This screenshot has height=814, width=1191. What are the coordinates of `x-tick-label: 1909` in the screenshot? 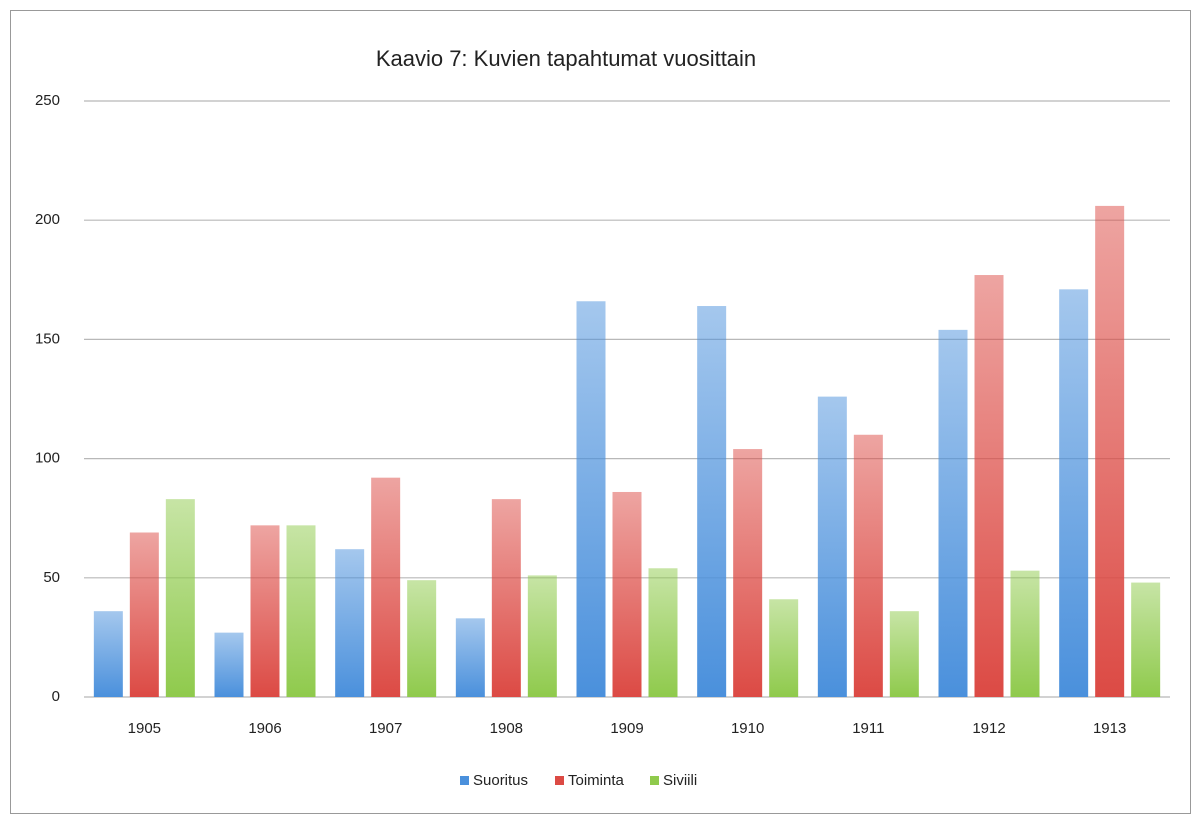 It's located at (626, 728).